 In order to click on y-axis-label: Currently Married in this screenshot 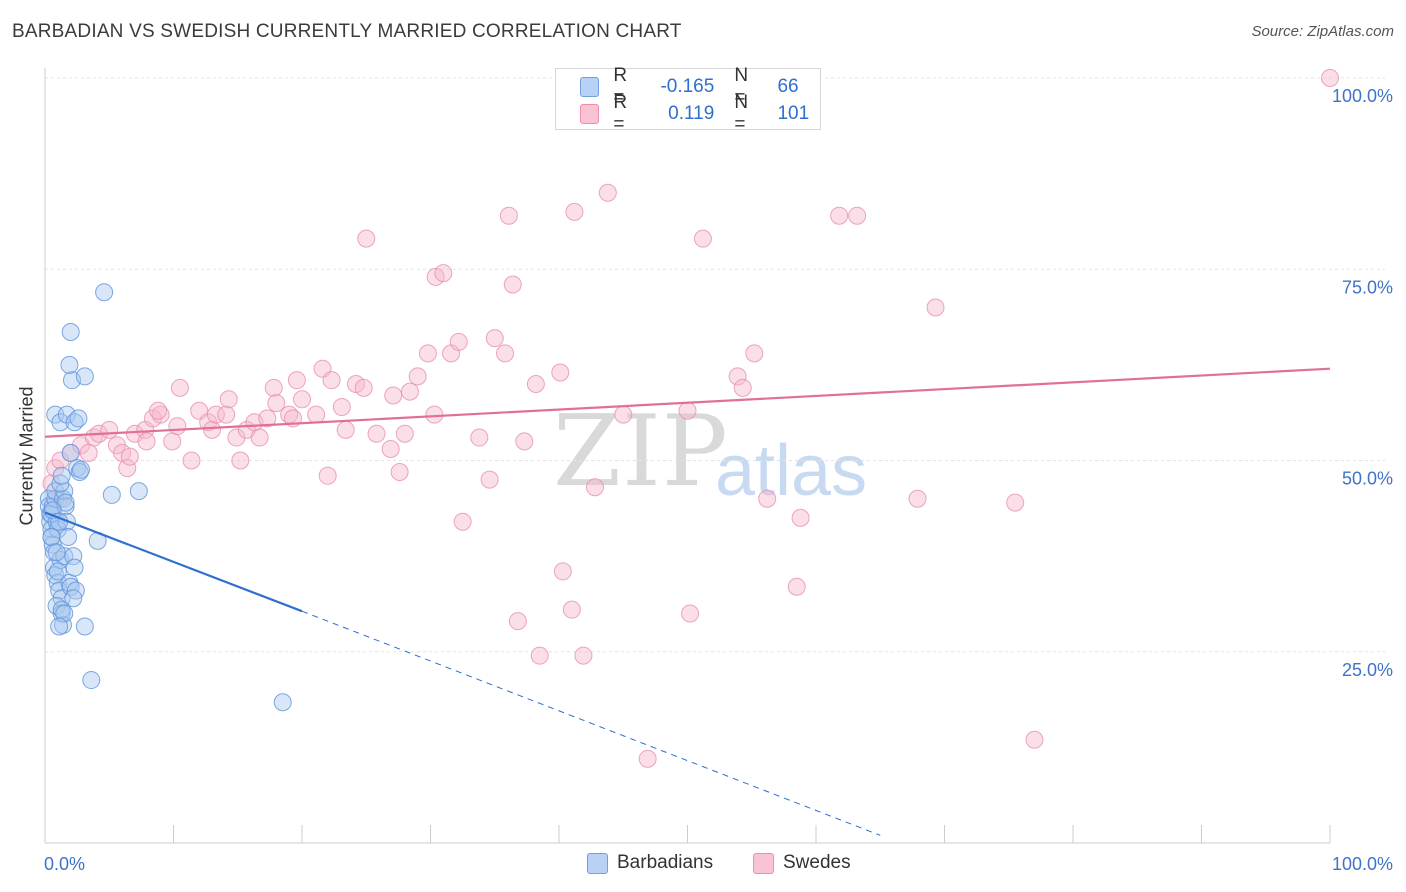, I will do `click(26, 456)`.